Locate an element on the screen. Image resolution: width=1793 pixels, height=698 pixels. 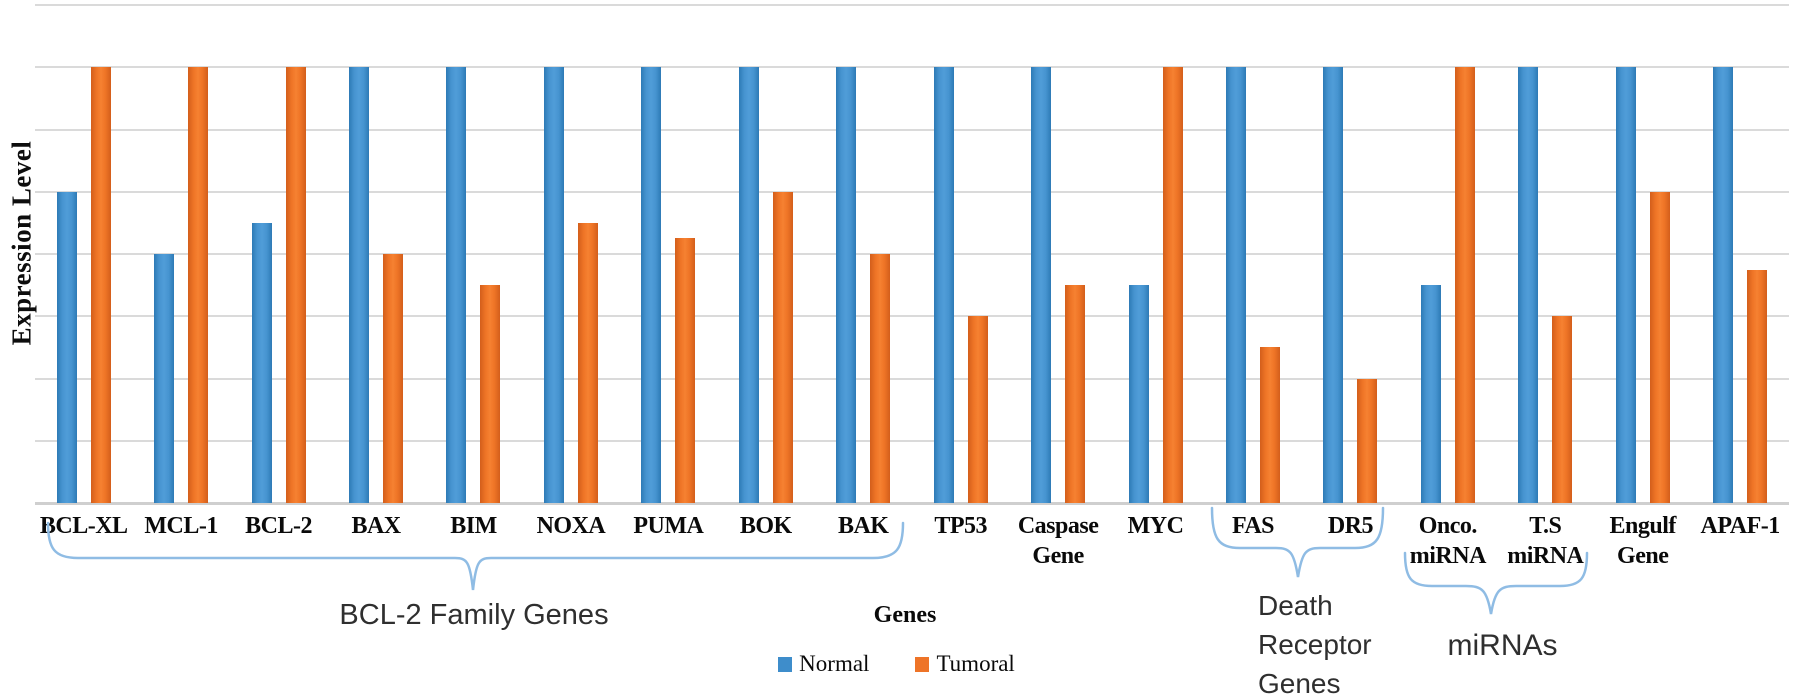
group-label-genes: Genes is located at coordinates (905, 615).